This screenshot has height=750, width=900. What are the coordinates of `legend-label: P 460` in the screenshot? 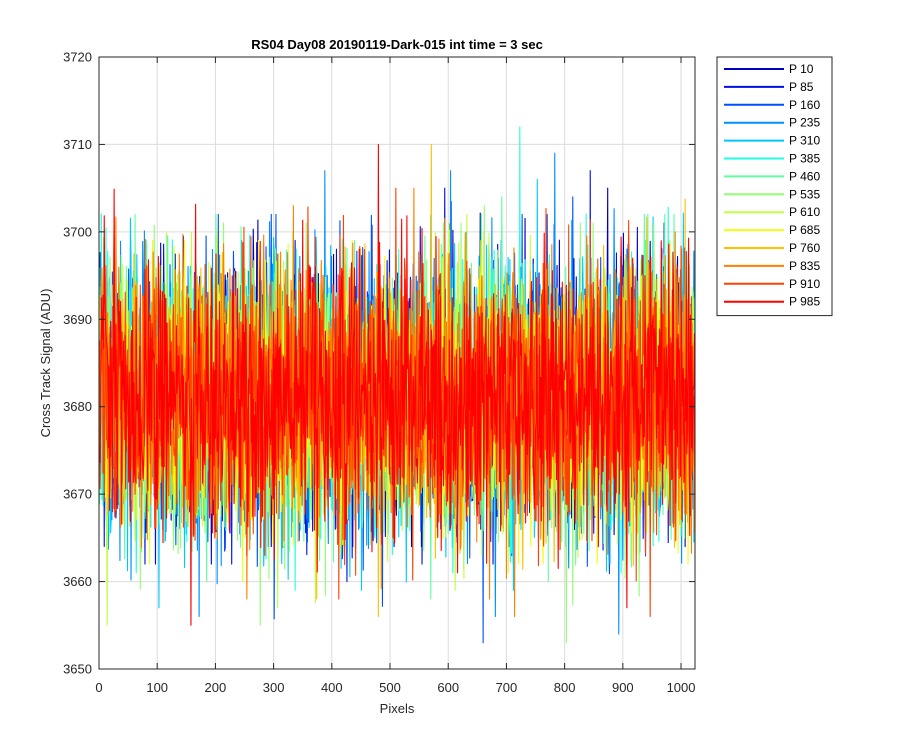 It's located at (804, 176).